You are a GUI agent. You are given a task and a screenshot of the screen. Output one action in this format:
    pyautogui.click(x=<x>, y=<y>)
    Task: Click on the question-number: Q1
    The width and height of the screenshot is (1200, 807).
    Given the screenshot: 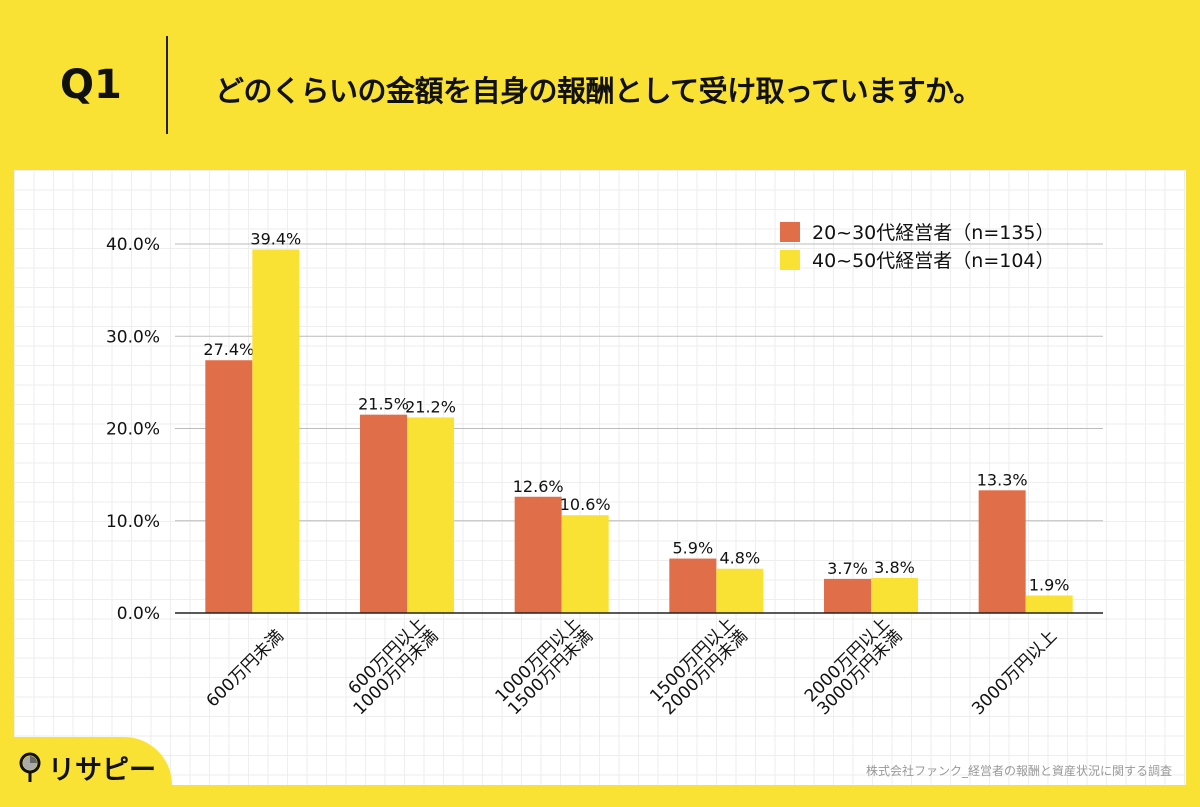 What is the action you would take?
    pyautogui.click(x=91, y=85)
    